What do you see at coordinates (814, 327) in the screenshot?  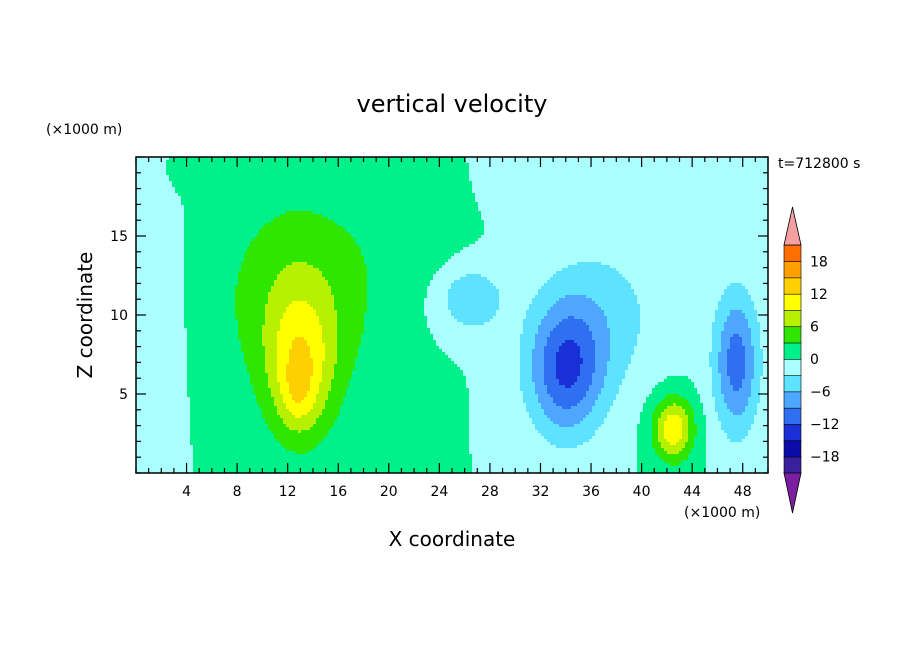 I see `colorbar-tick-label: 6` at bounding box center [814, 327].